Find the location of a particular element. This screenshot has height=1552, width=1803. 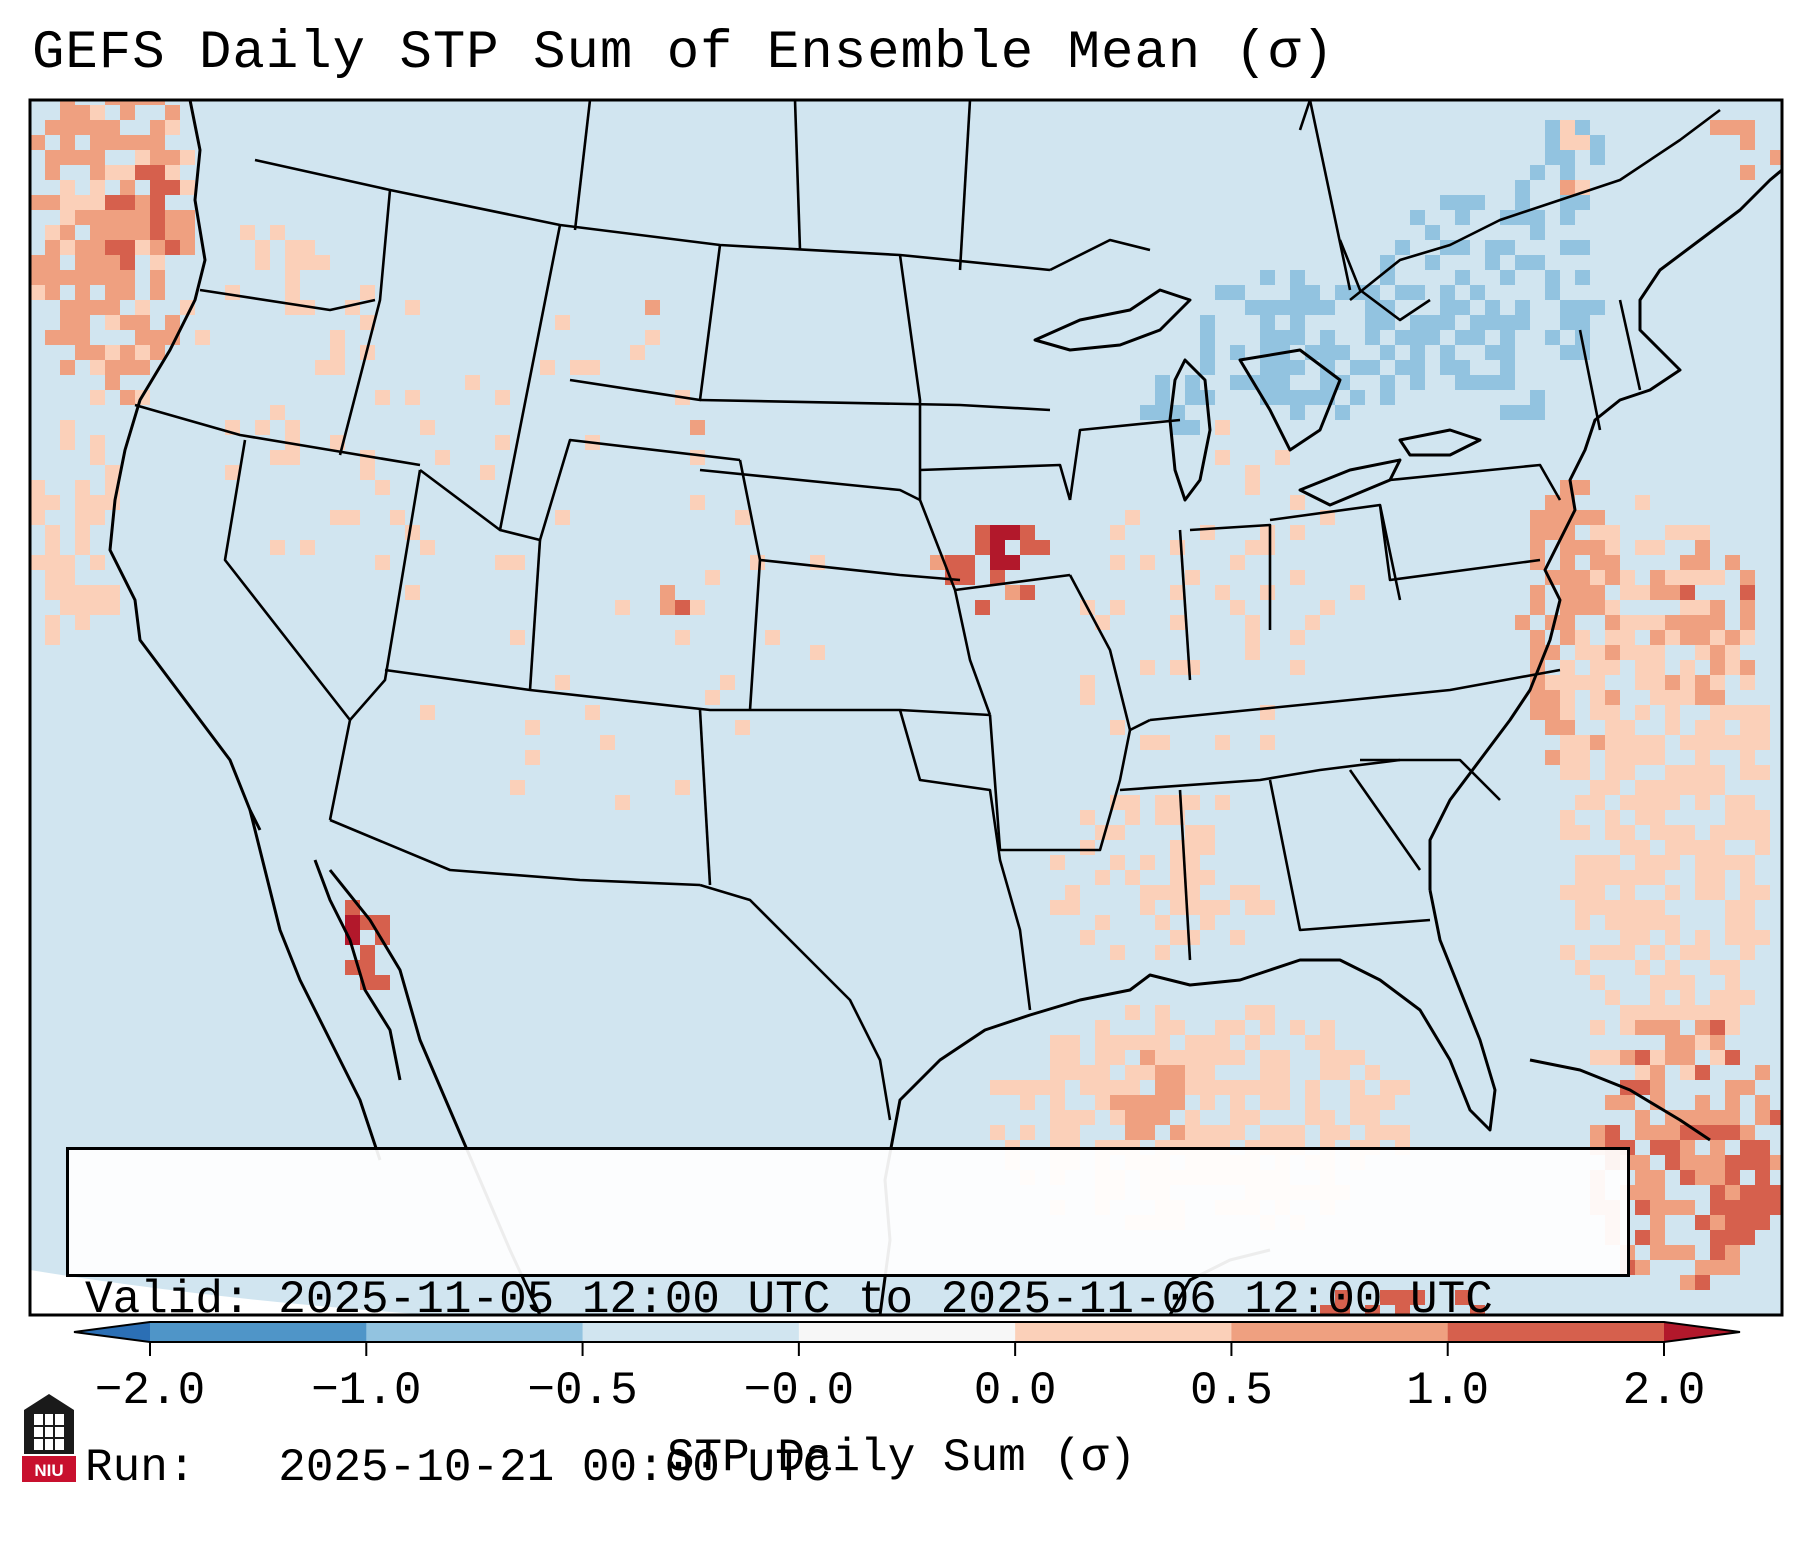

colorbar-tick-label: −0.5 is located at coordinates (582, 1391).